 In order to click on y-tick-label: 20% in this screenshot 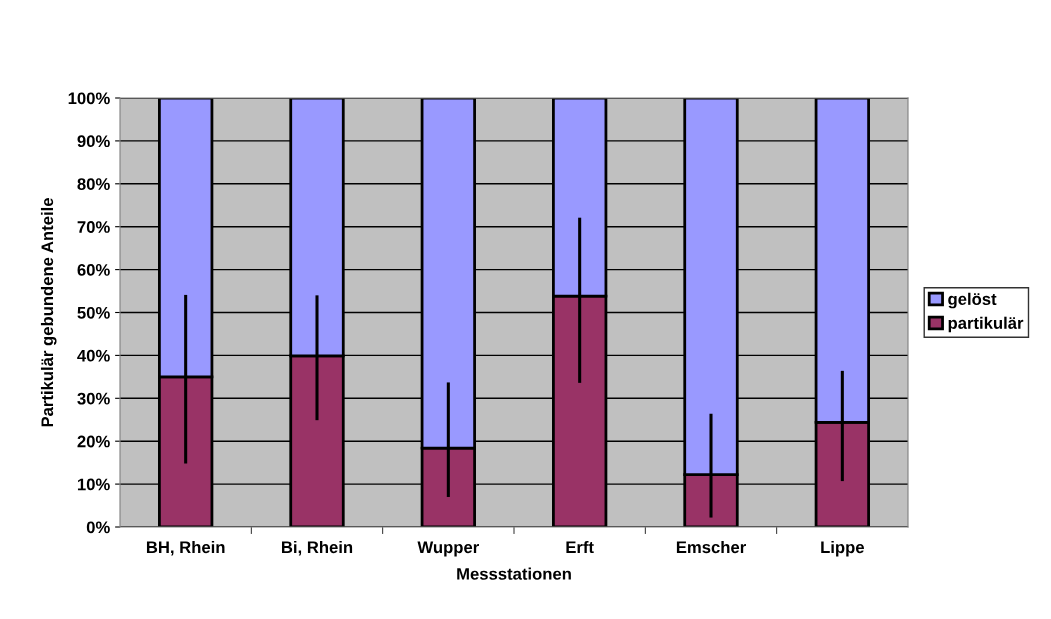, I will do `click(93, 441)`.